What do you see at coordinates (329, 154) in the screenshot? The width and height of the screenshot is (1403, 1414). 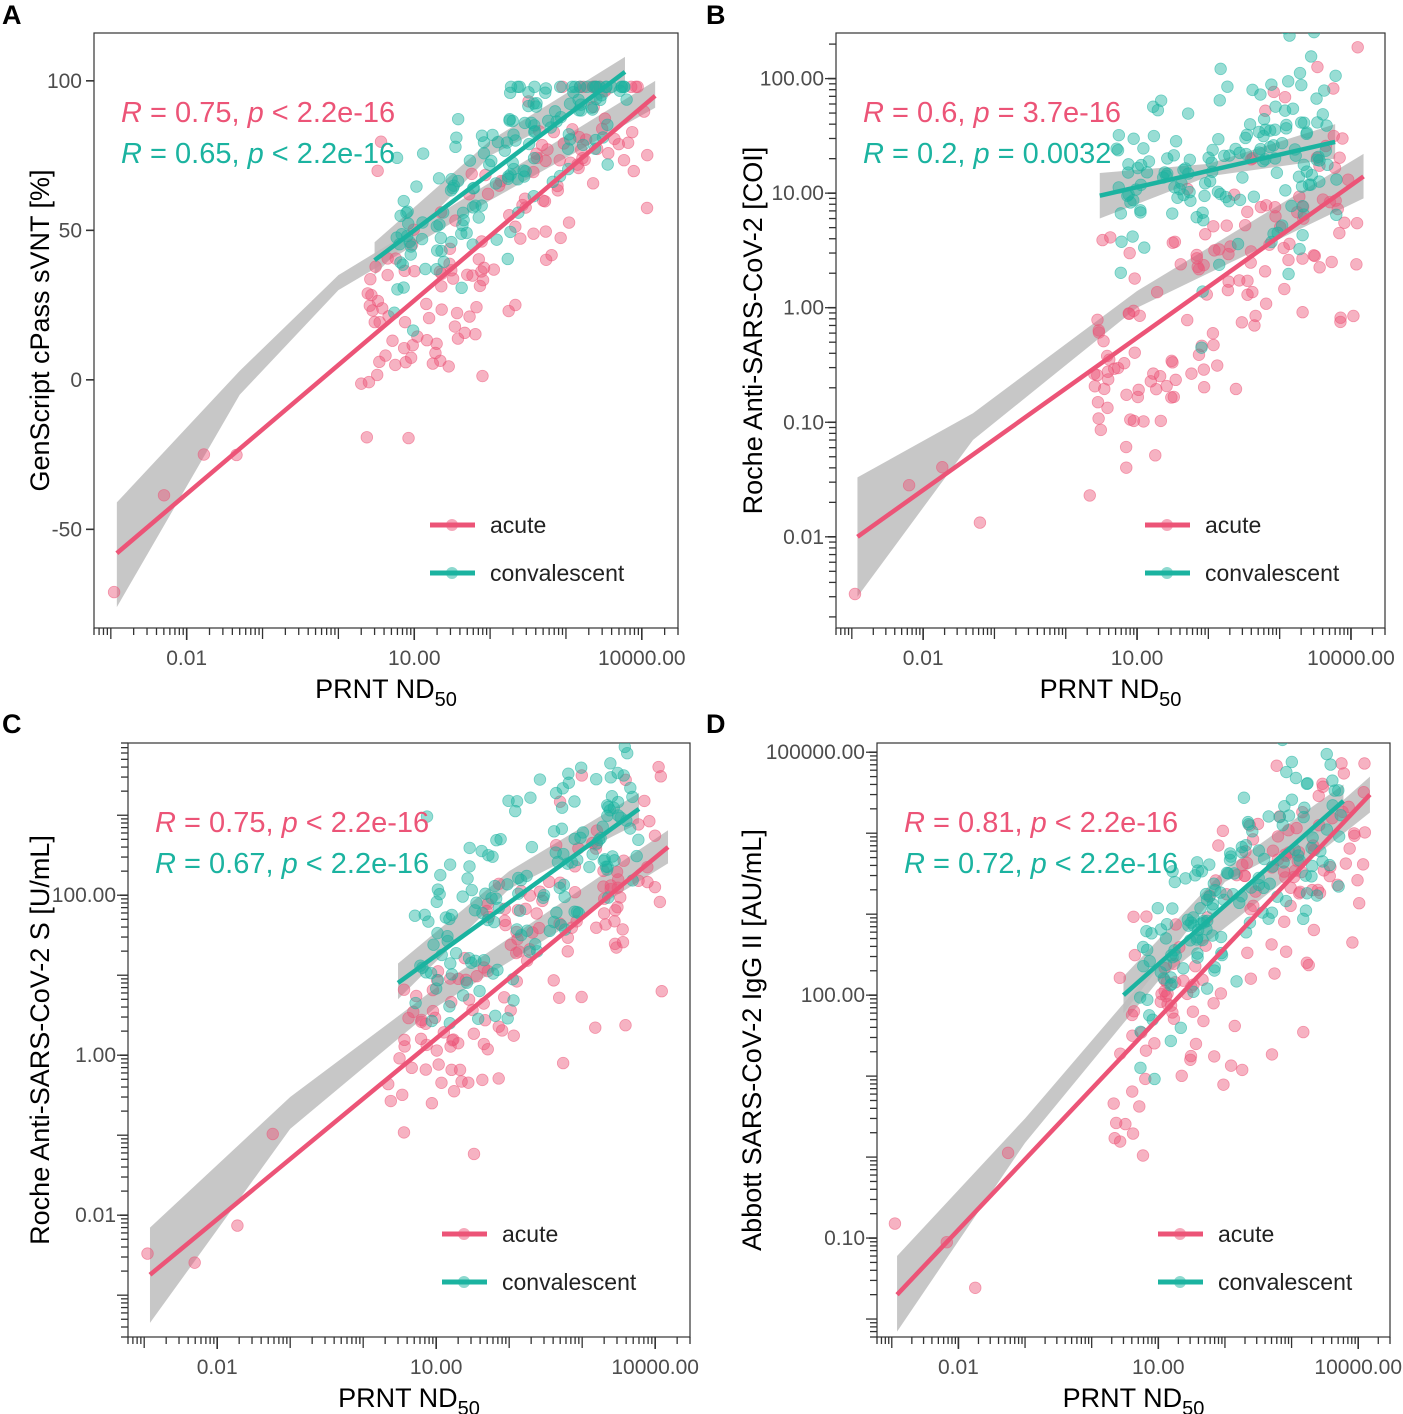 I see `stat-p-value: < 2.2e-16` at bounding box center [329, 154].